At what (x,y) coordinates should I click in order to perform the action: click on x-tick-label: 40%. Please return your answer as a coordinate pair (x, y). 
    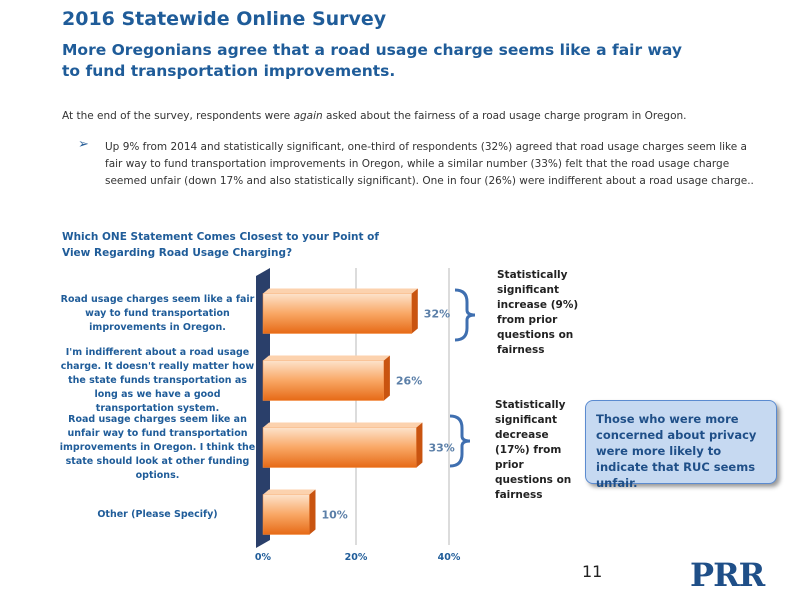
    Looking at the image, I should click on (449, 557).